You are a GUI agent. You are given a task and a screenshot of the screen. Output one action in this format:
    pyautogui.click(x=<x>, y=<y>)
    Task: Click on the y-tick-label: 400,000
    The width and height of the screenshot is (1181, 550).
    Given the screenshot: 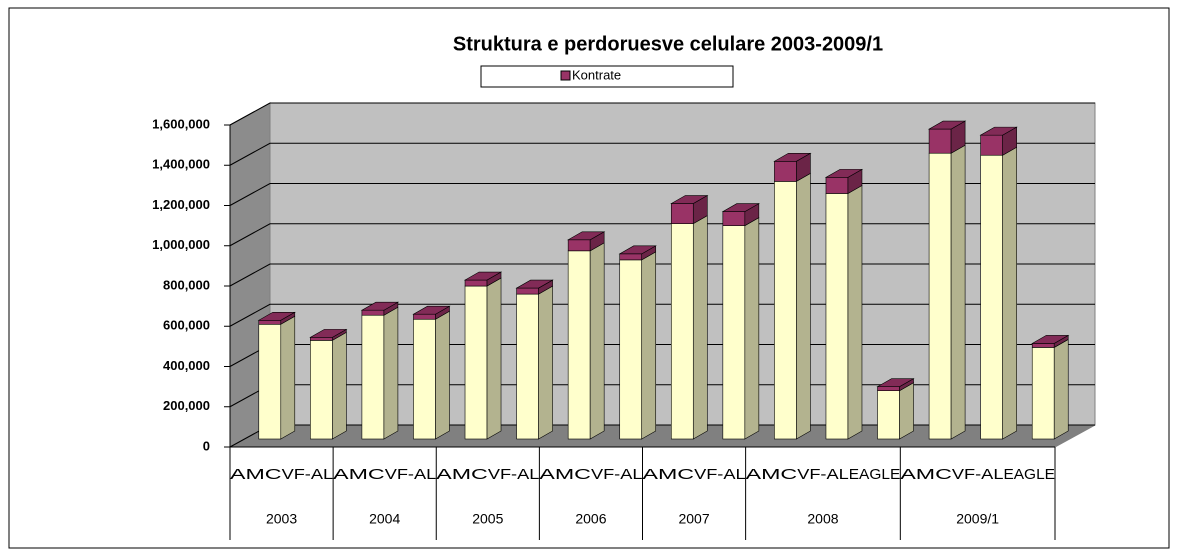 What is the action you would take?
    pyautogui.click(x=186, y=365)
    